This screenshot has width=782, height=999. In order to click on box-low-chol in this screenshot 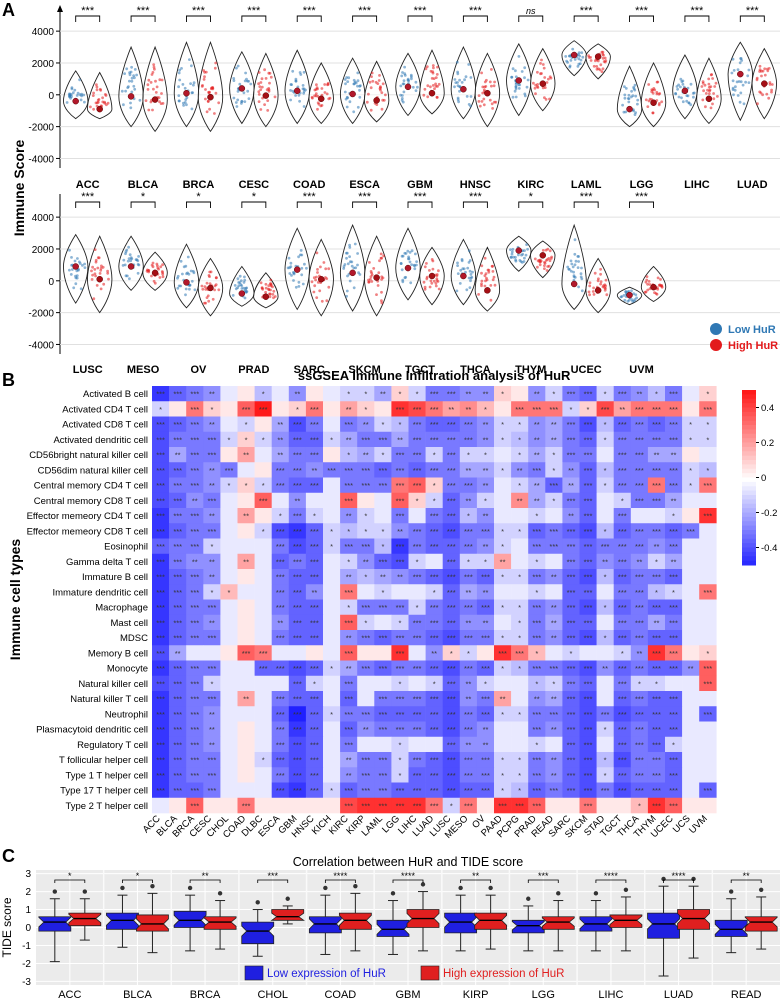, I will do `click(258, 933)`.